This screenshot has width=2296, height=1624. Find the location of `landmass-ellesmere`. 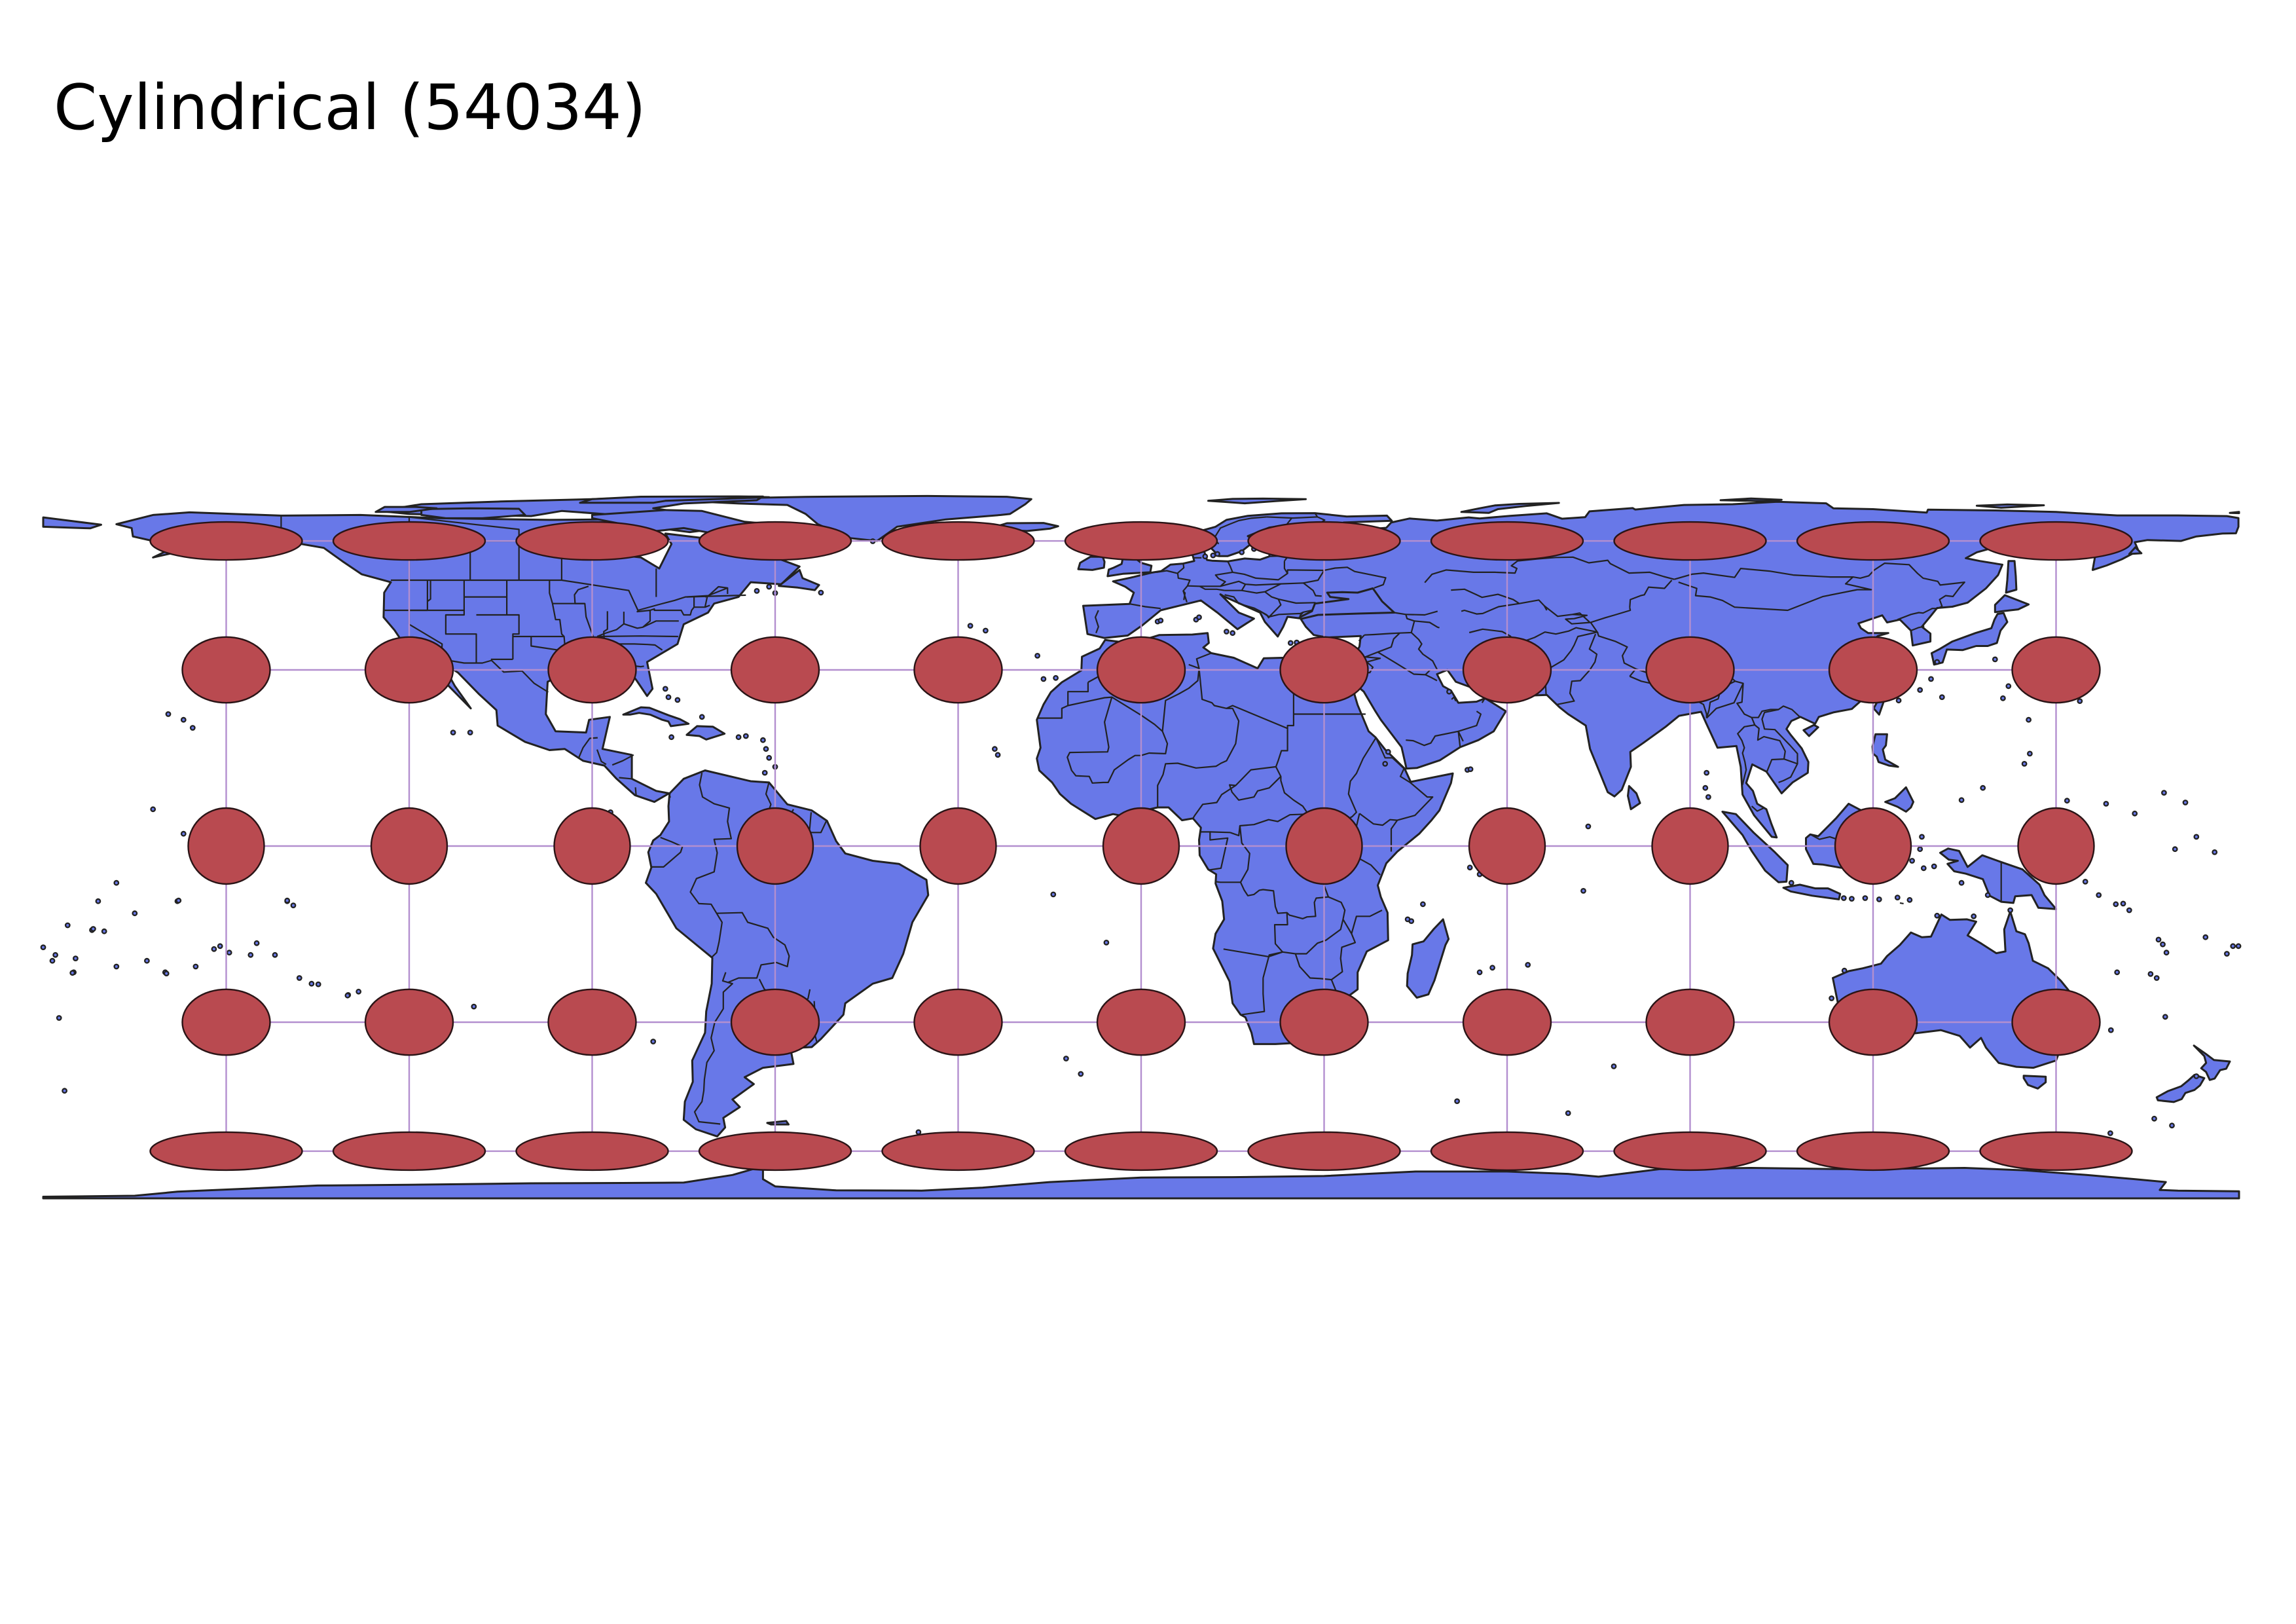

landmass-ellesmere is located at coordinates (675, 499).